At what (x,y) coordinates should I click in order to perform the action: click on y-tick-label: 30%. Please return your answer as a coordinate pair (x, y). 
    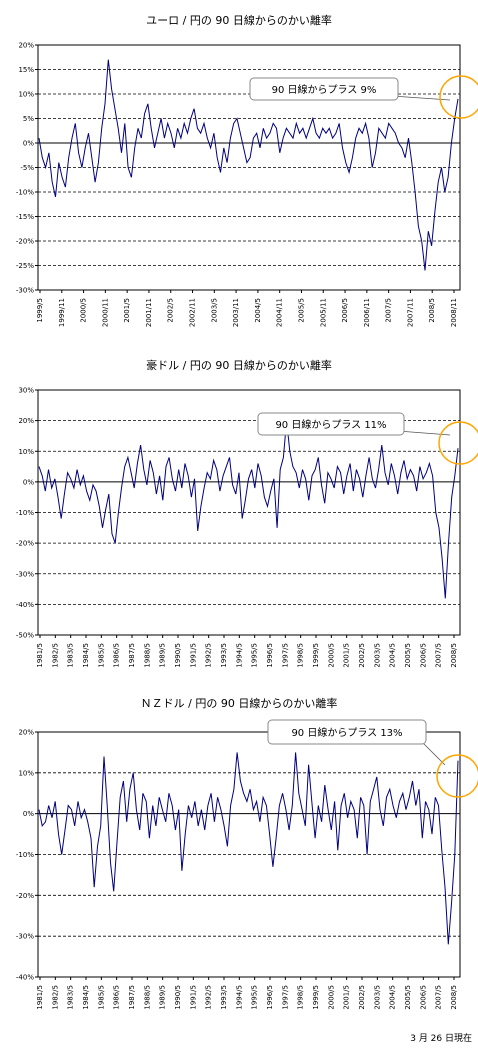
    Looking at the image, I should click on (26, 391).